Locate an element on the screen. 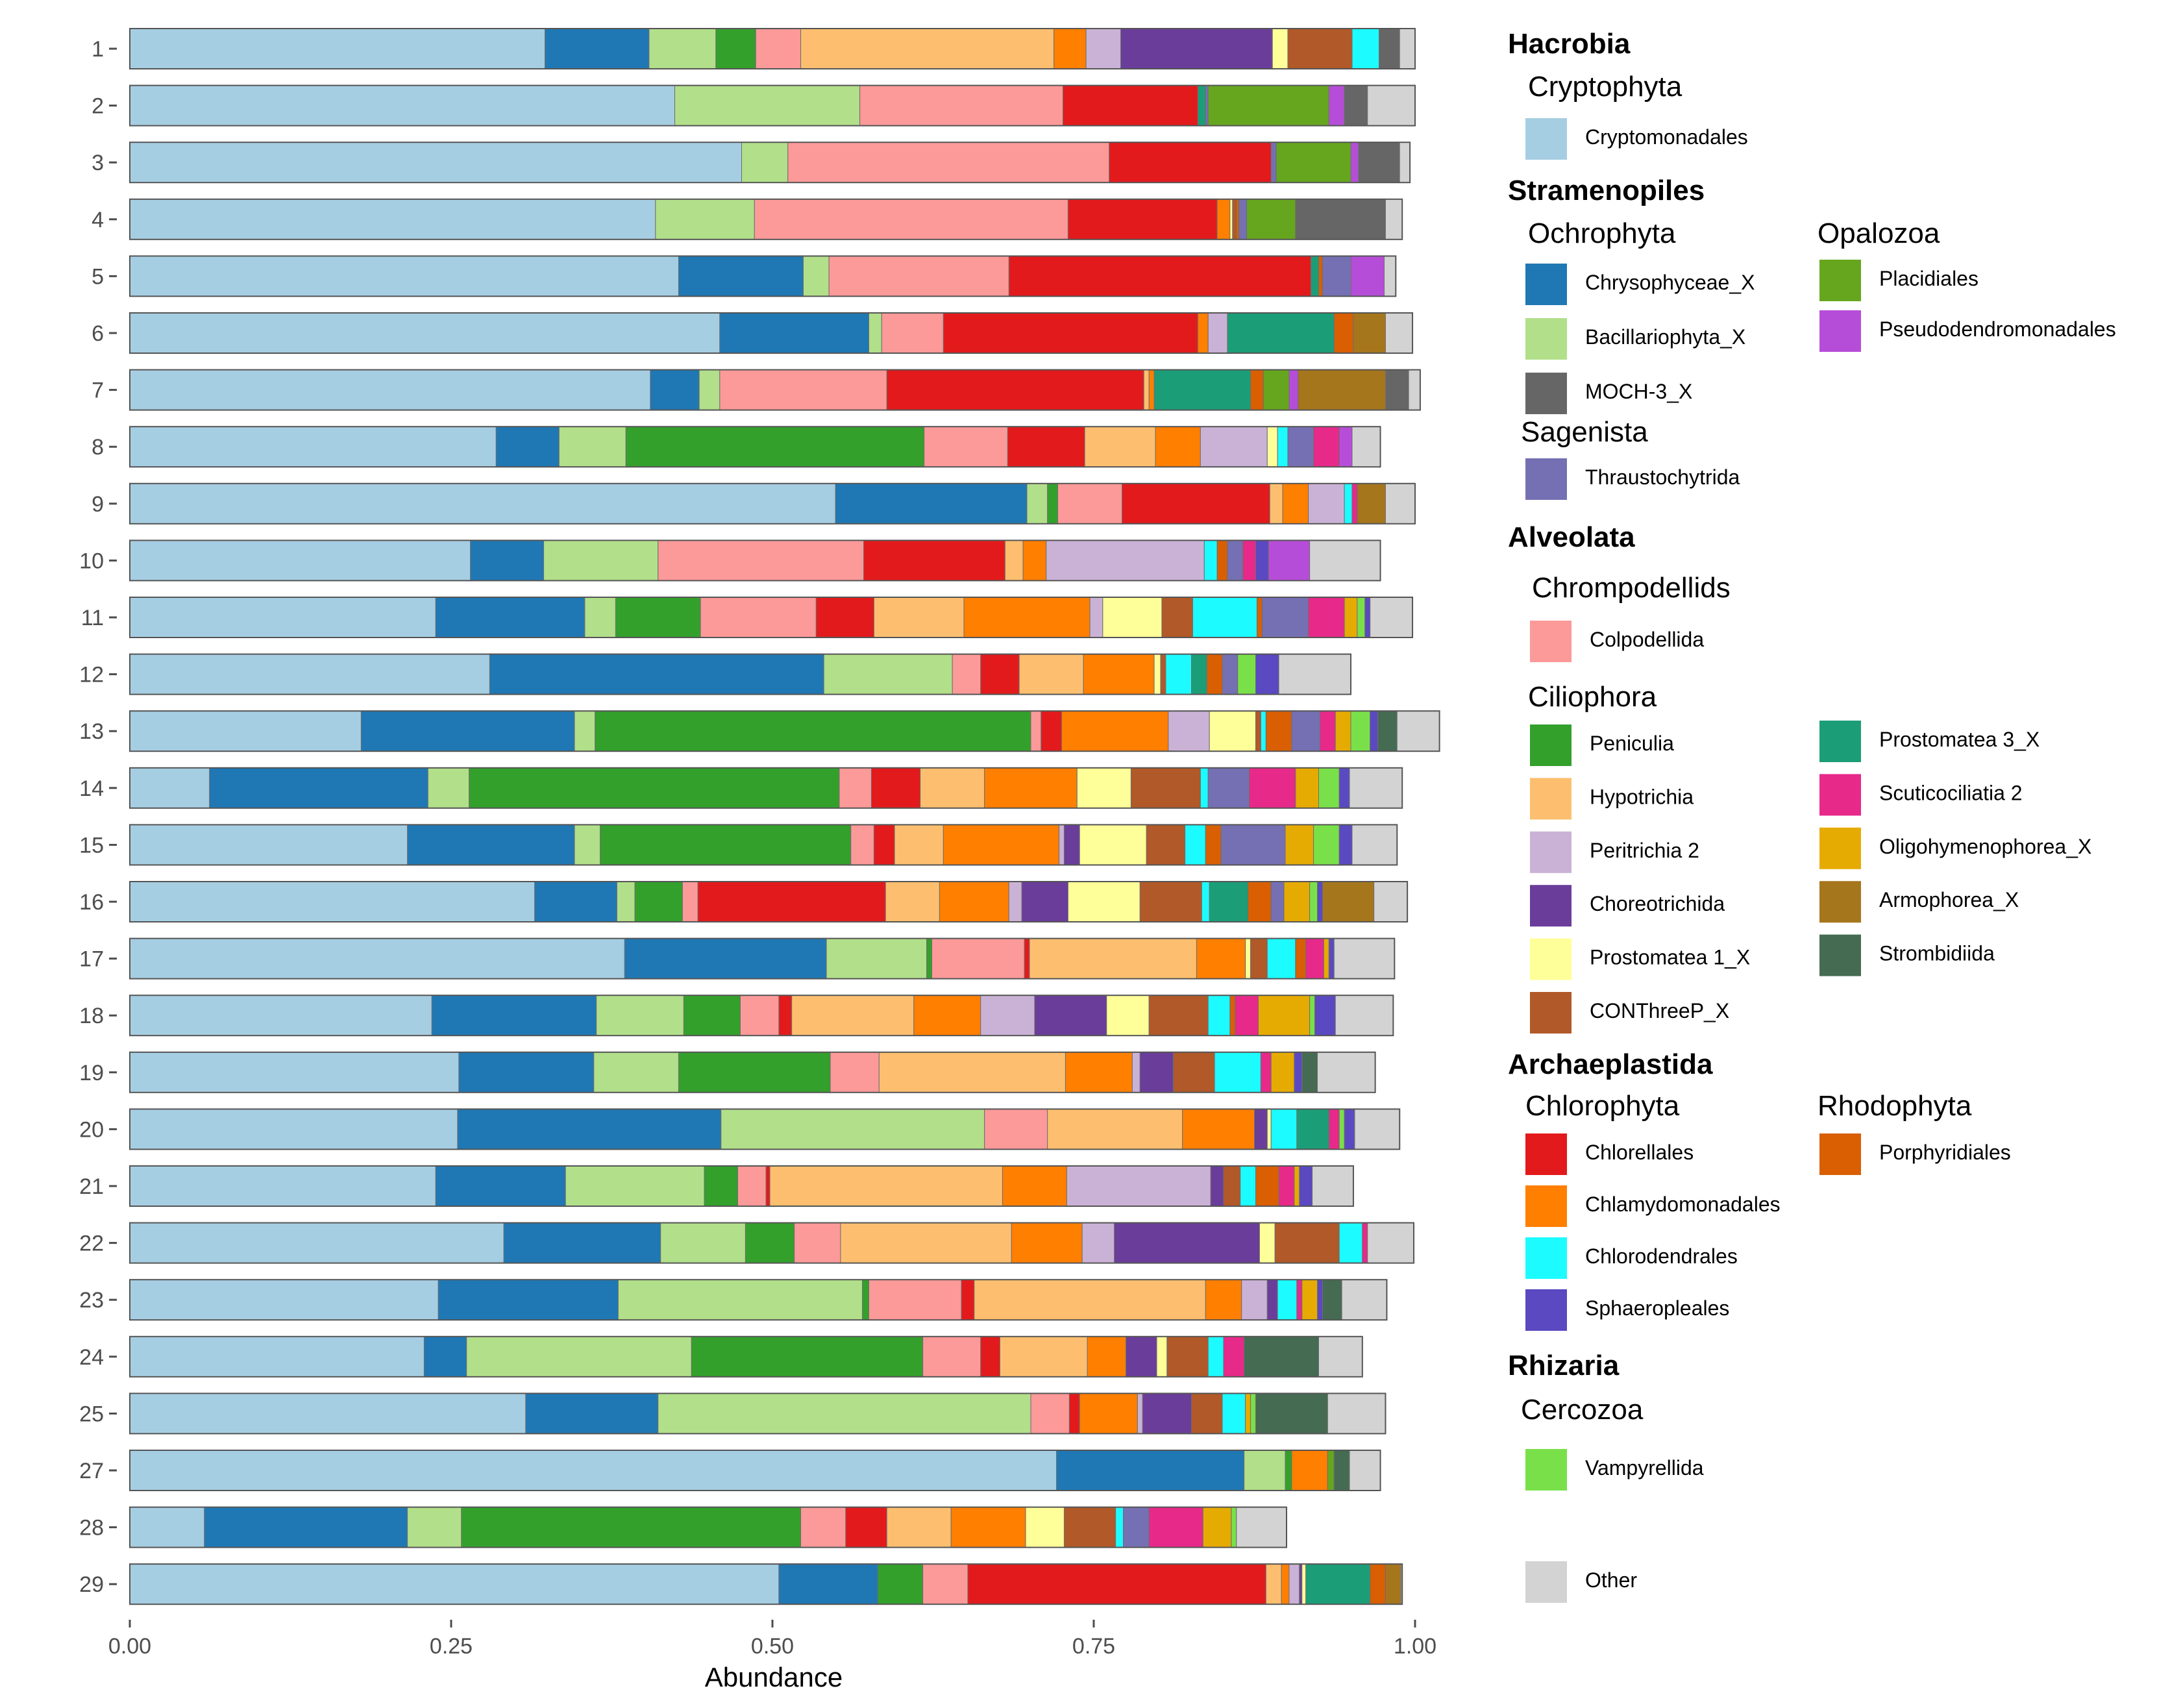  legend-label: Other is located at coordinates (1611, 1580).